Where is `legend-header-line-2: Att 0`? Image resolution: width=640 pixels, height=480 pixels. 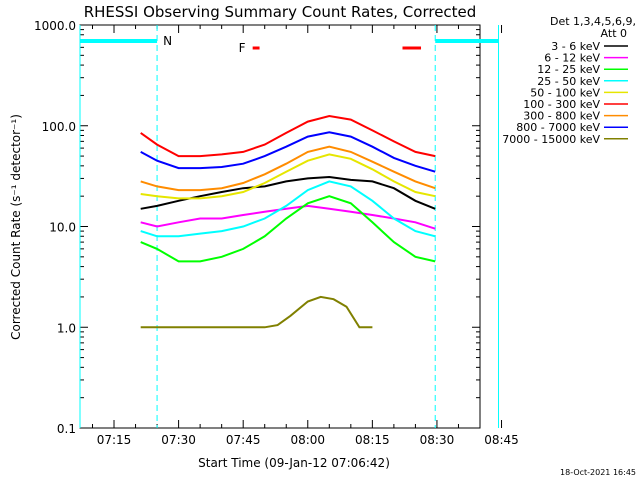
legend-header-line-2: Att 0 is located at coordinates (614, 33).